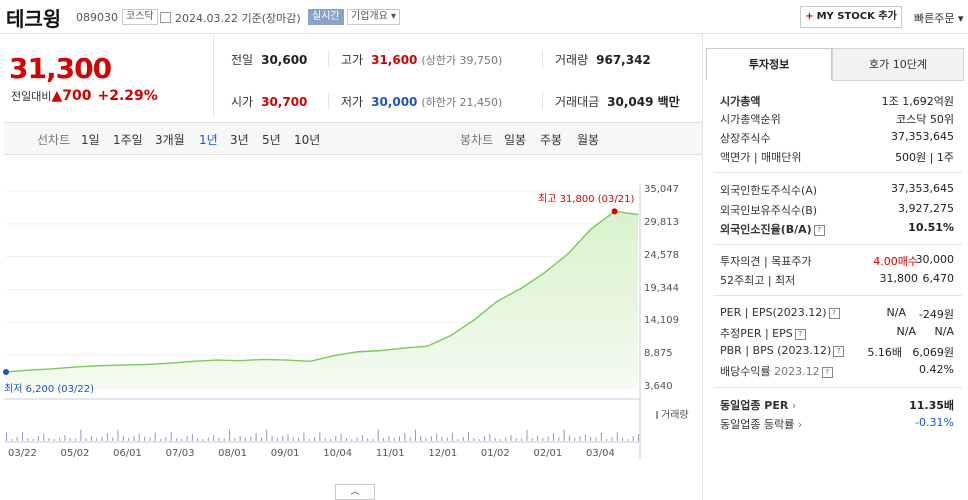 The width and height of the screenshot is (968, 500). Describe the element at coordinates (577, 102) in the screenshot. I see `stat-label: 거래대금` at that location.